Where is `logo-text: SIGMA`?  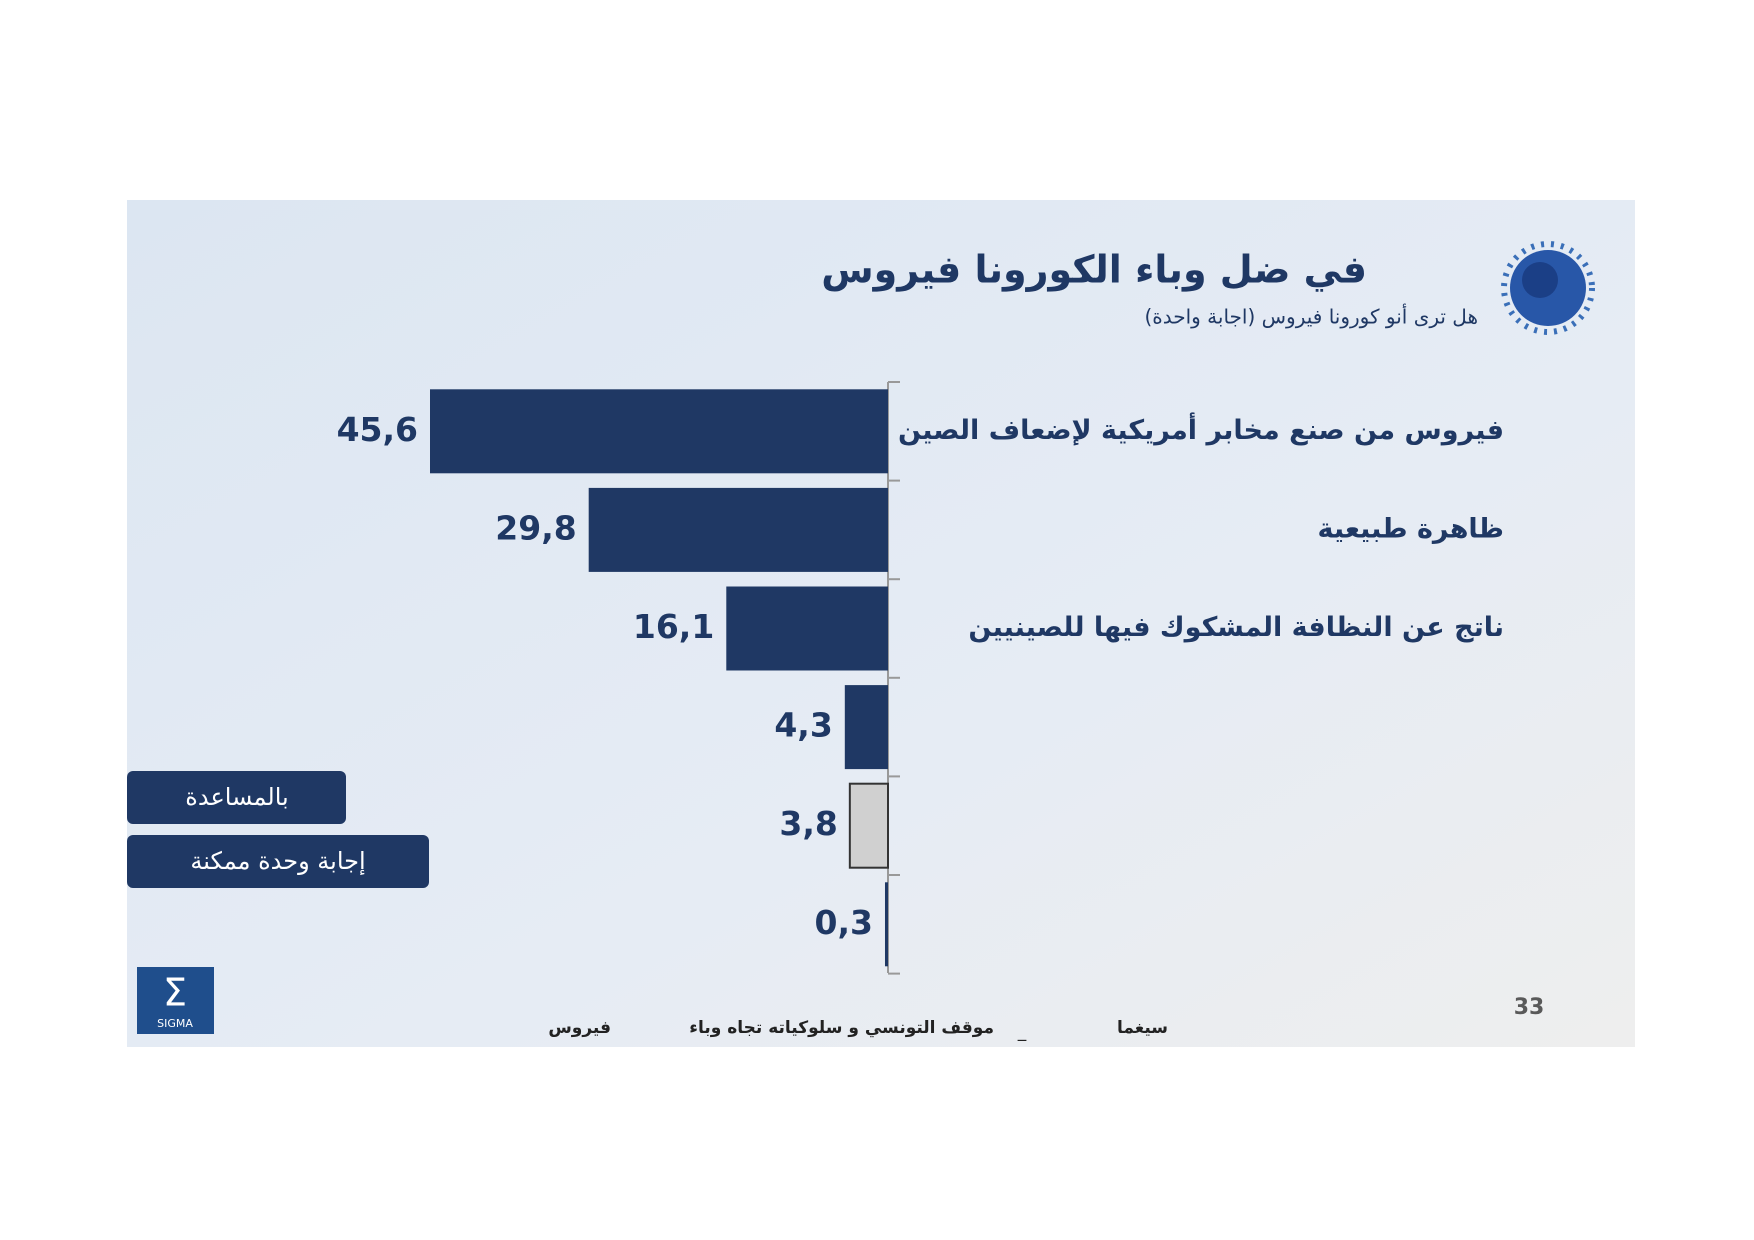 logo-text: SIGMA is located at coordinates (175, 1023).